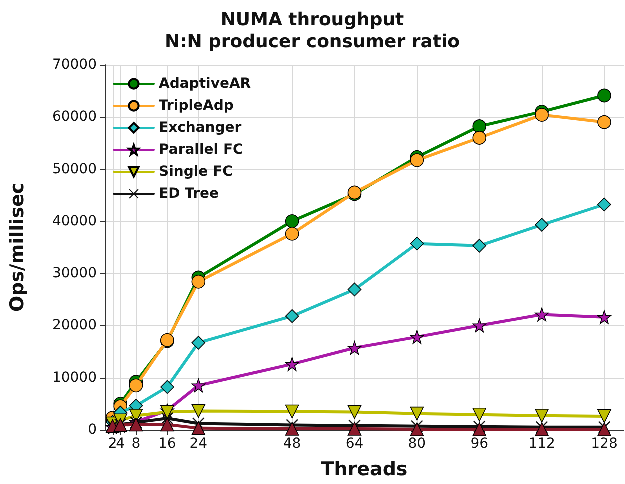 The image size is (625, 484). I want to click on legend-label: TripleAdp, so click(196, 106).